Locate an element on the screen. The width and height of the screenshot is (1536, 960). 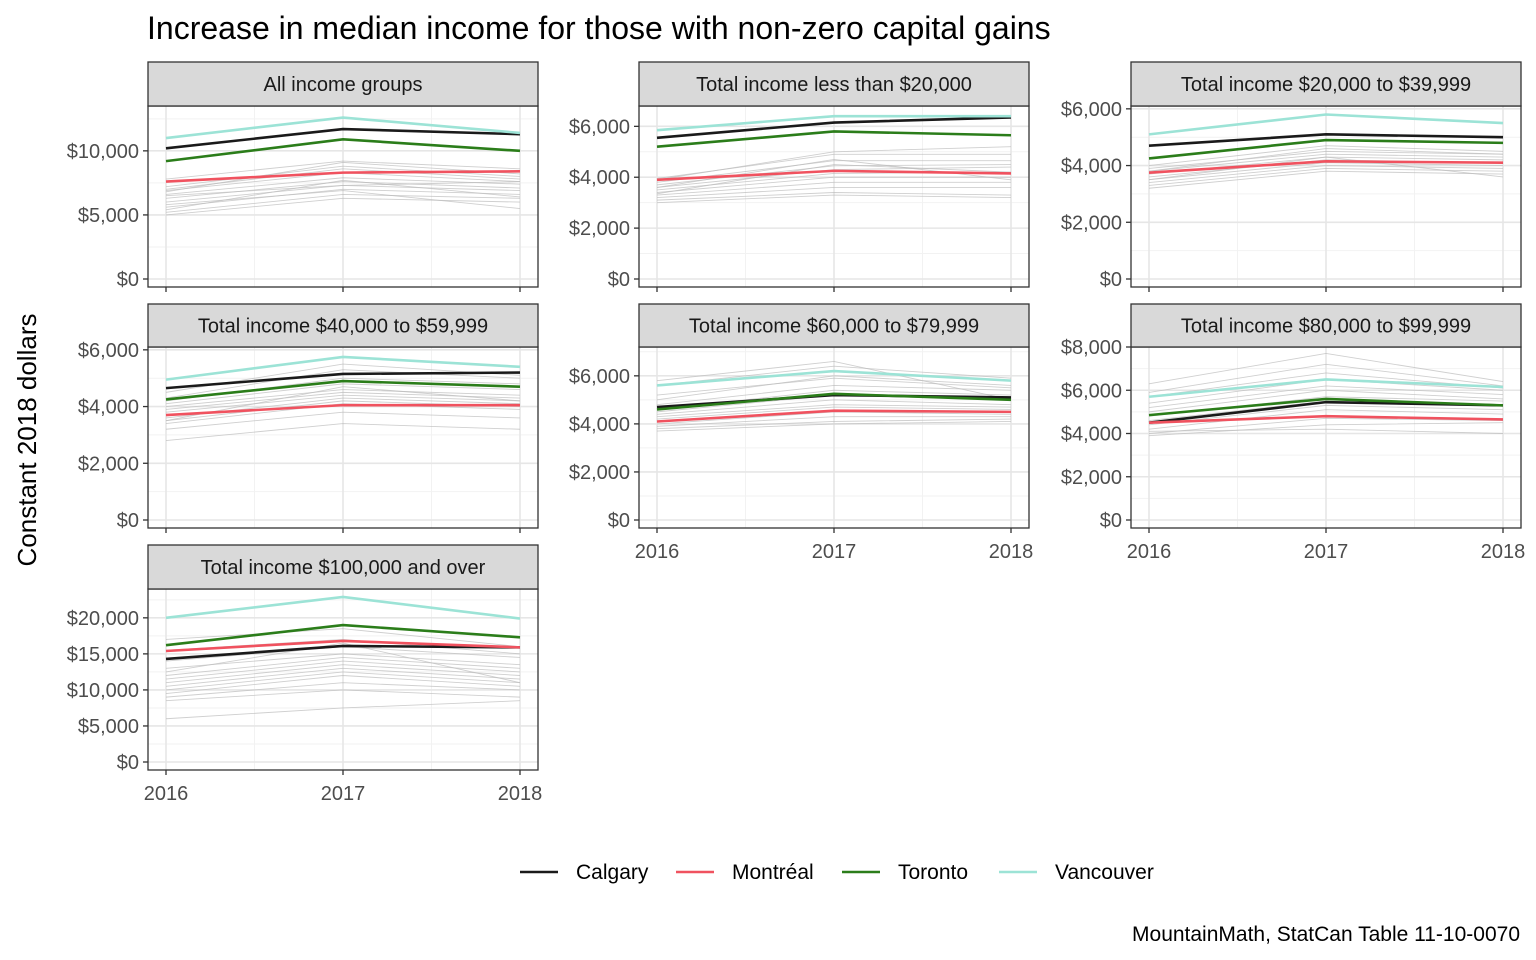
y-tick-label: $20,000 is located at coordinates (103, 619).